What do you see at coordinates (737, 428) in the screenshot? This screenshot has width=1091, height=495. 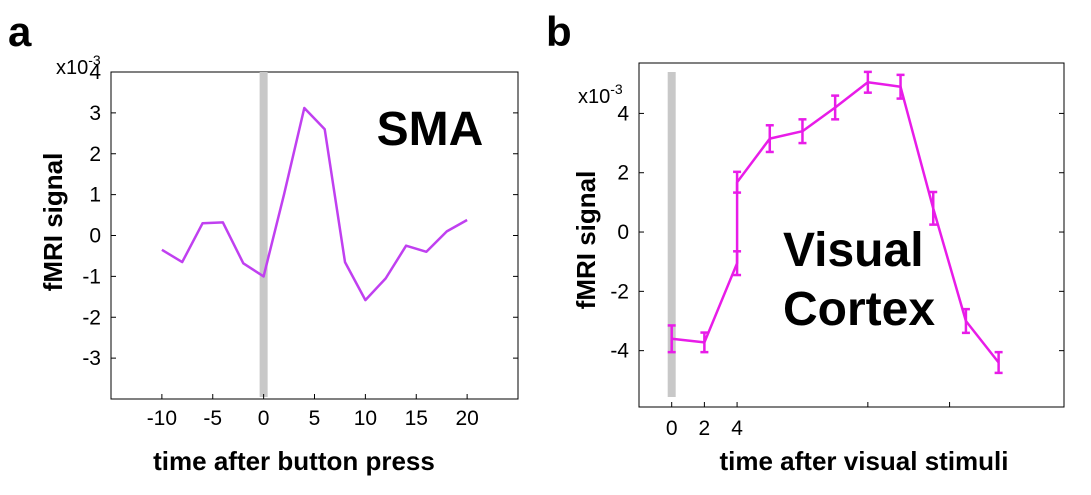 I see `x-tick-label: 4` at bounding box center [737, 428].